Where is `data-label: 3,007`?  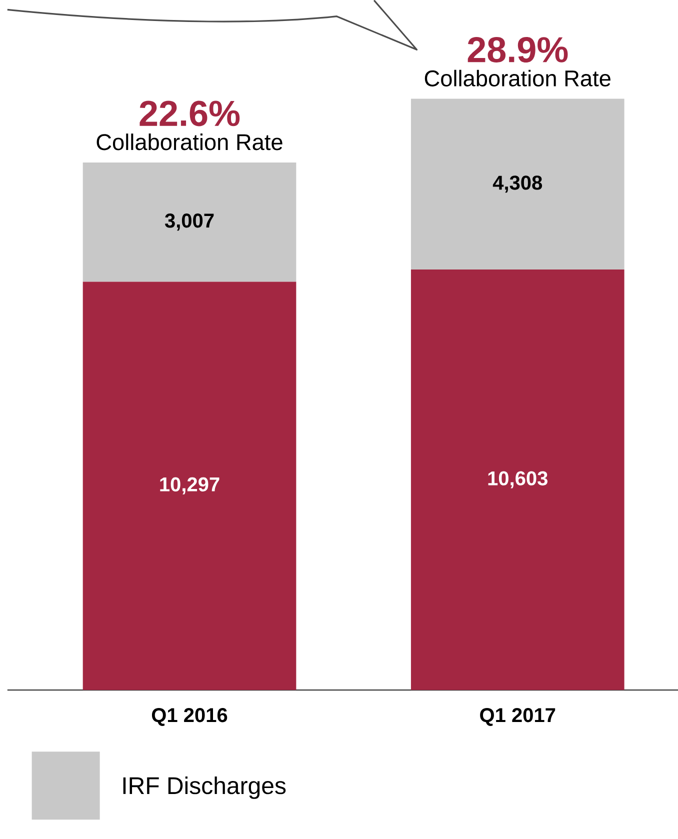 data-label: 3,007 is located at coordinates (189, 222).